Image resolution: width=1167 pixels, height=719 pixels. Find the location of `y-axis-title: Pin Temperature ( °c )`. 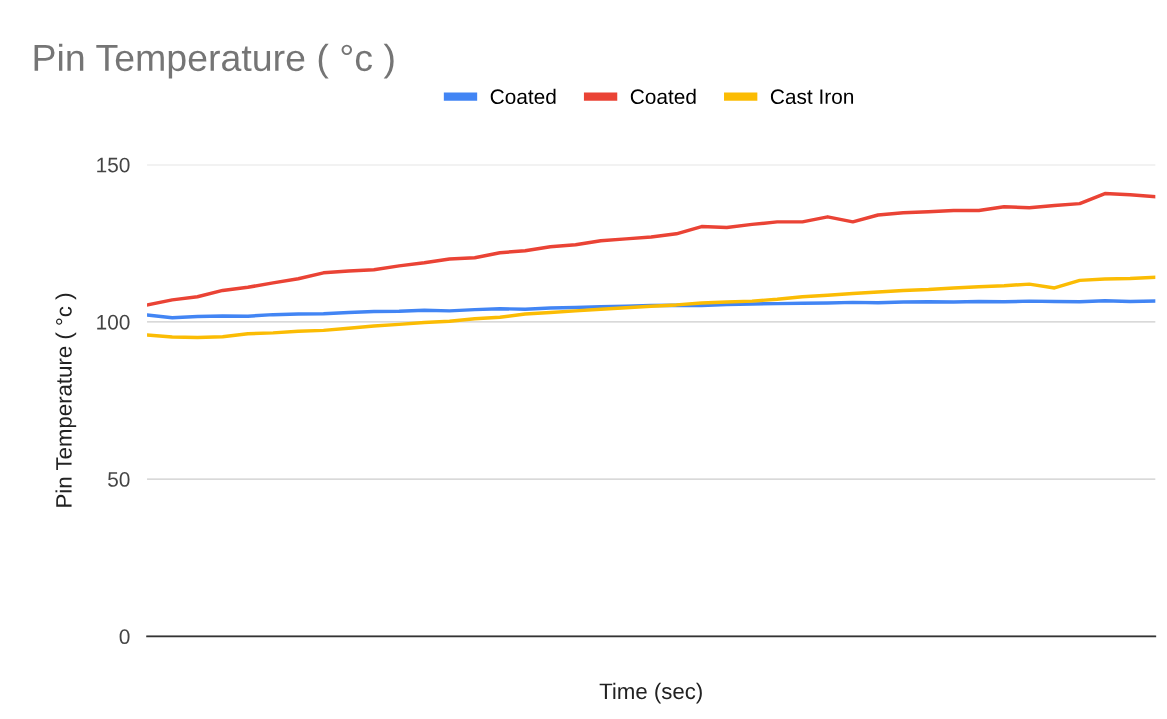

y-axis-title: Pin Temperature ( °c ) is located at coordinates (66, 400).